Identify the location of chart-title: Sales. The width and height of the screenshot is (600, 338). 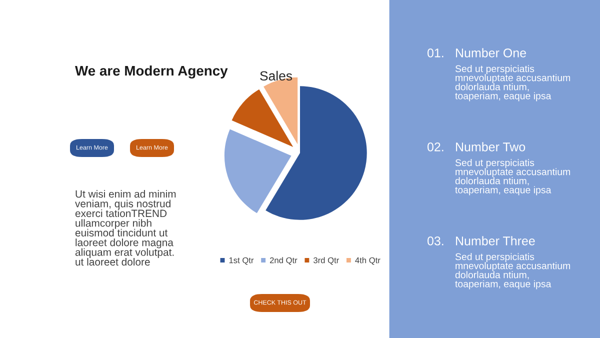
(276, 75).